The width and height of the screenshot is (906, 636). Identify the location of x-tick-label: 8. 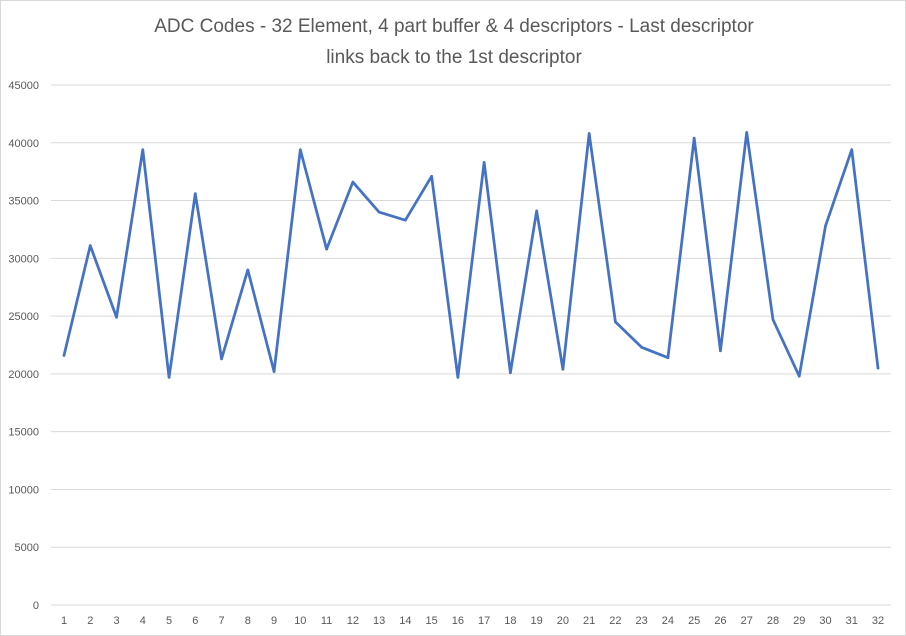
(248, 621).